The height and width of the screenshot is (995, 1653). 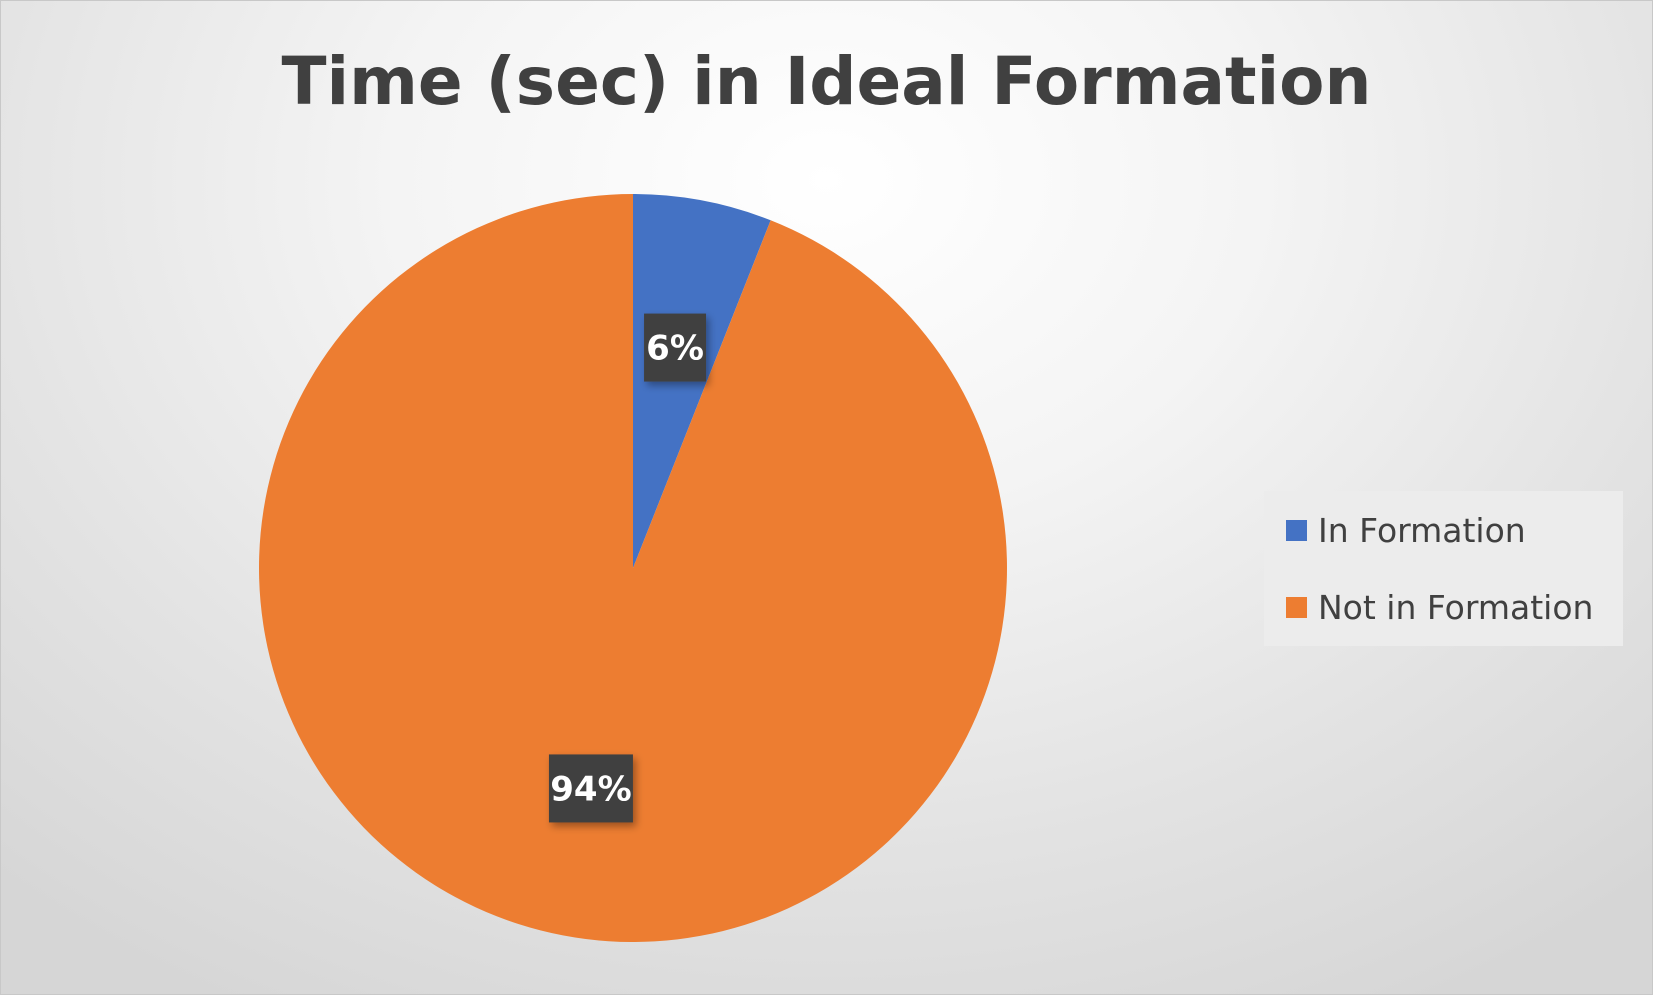 I want to click on data-label-text: 94%, so click(x=590, y=789).